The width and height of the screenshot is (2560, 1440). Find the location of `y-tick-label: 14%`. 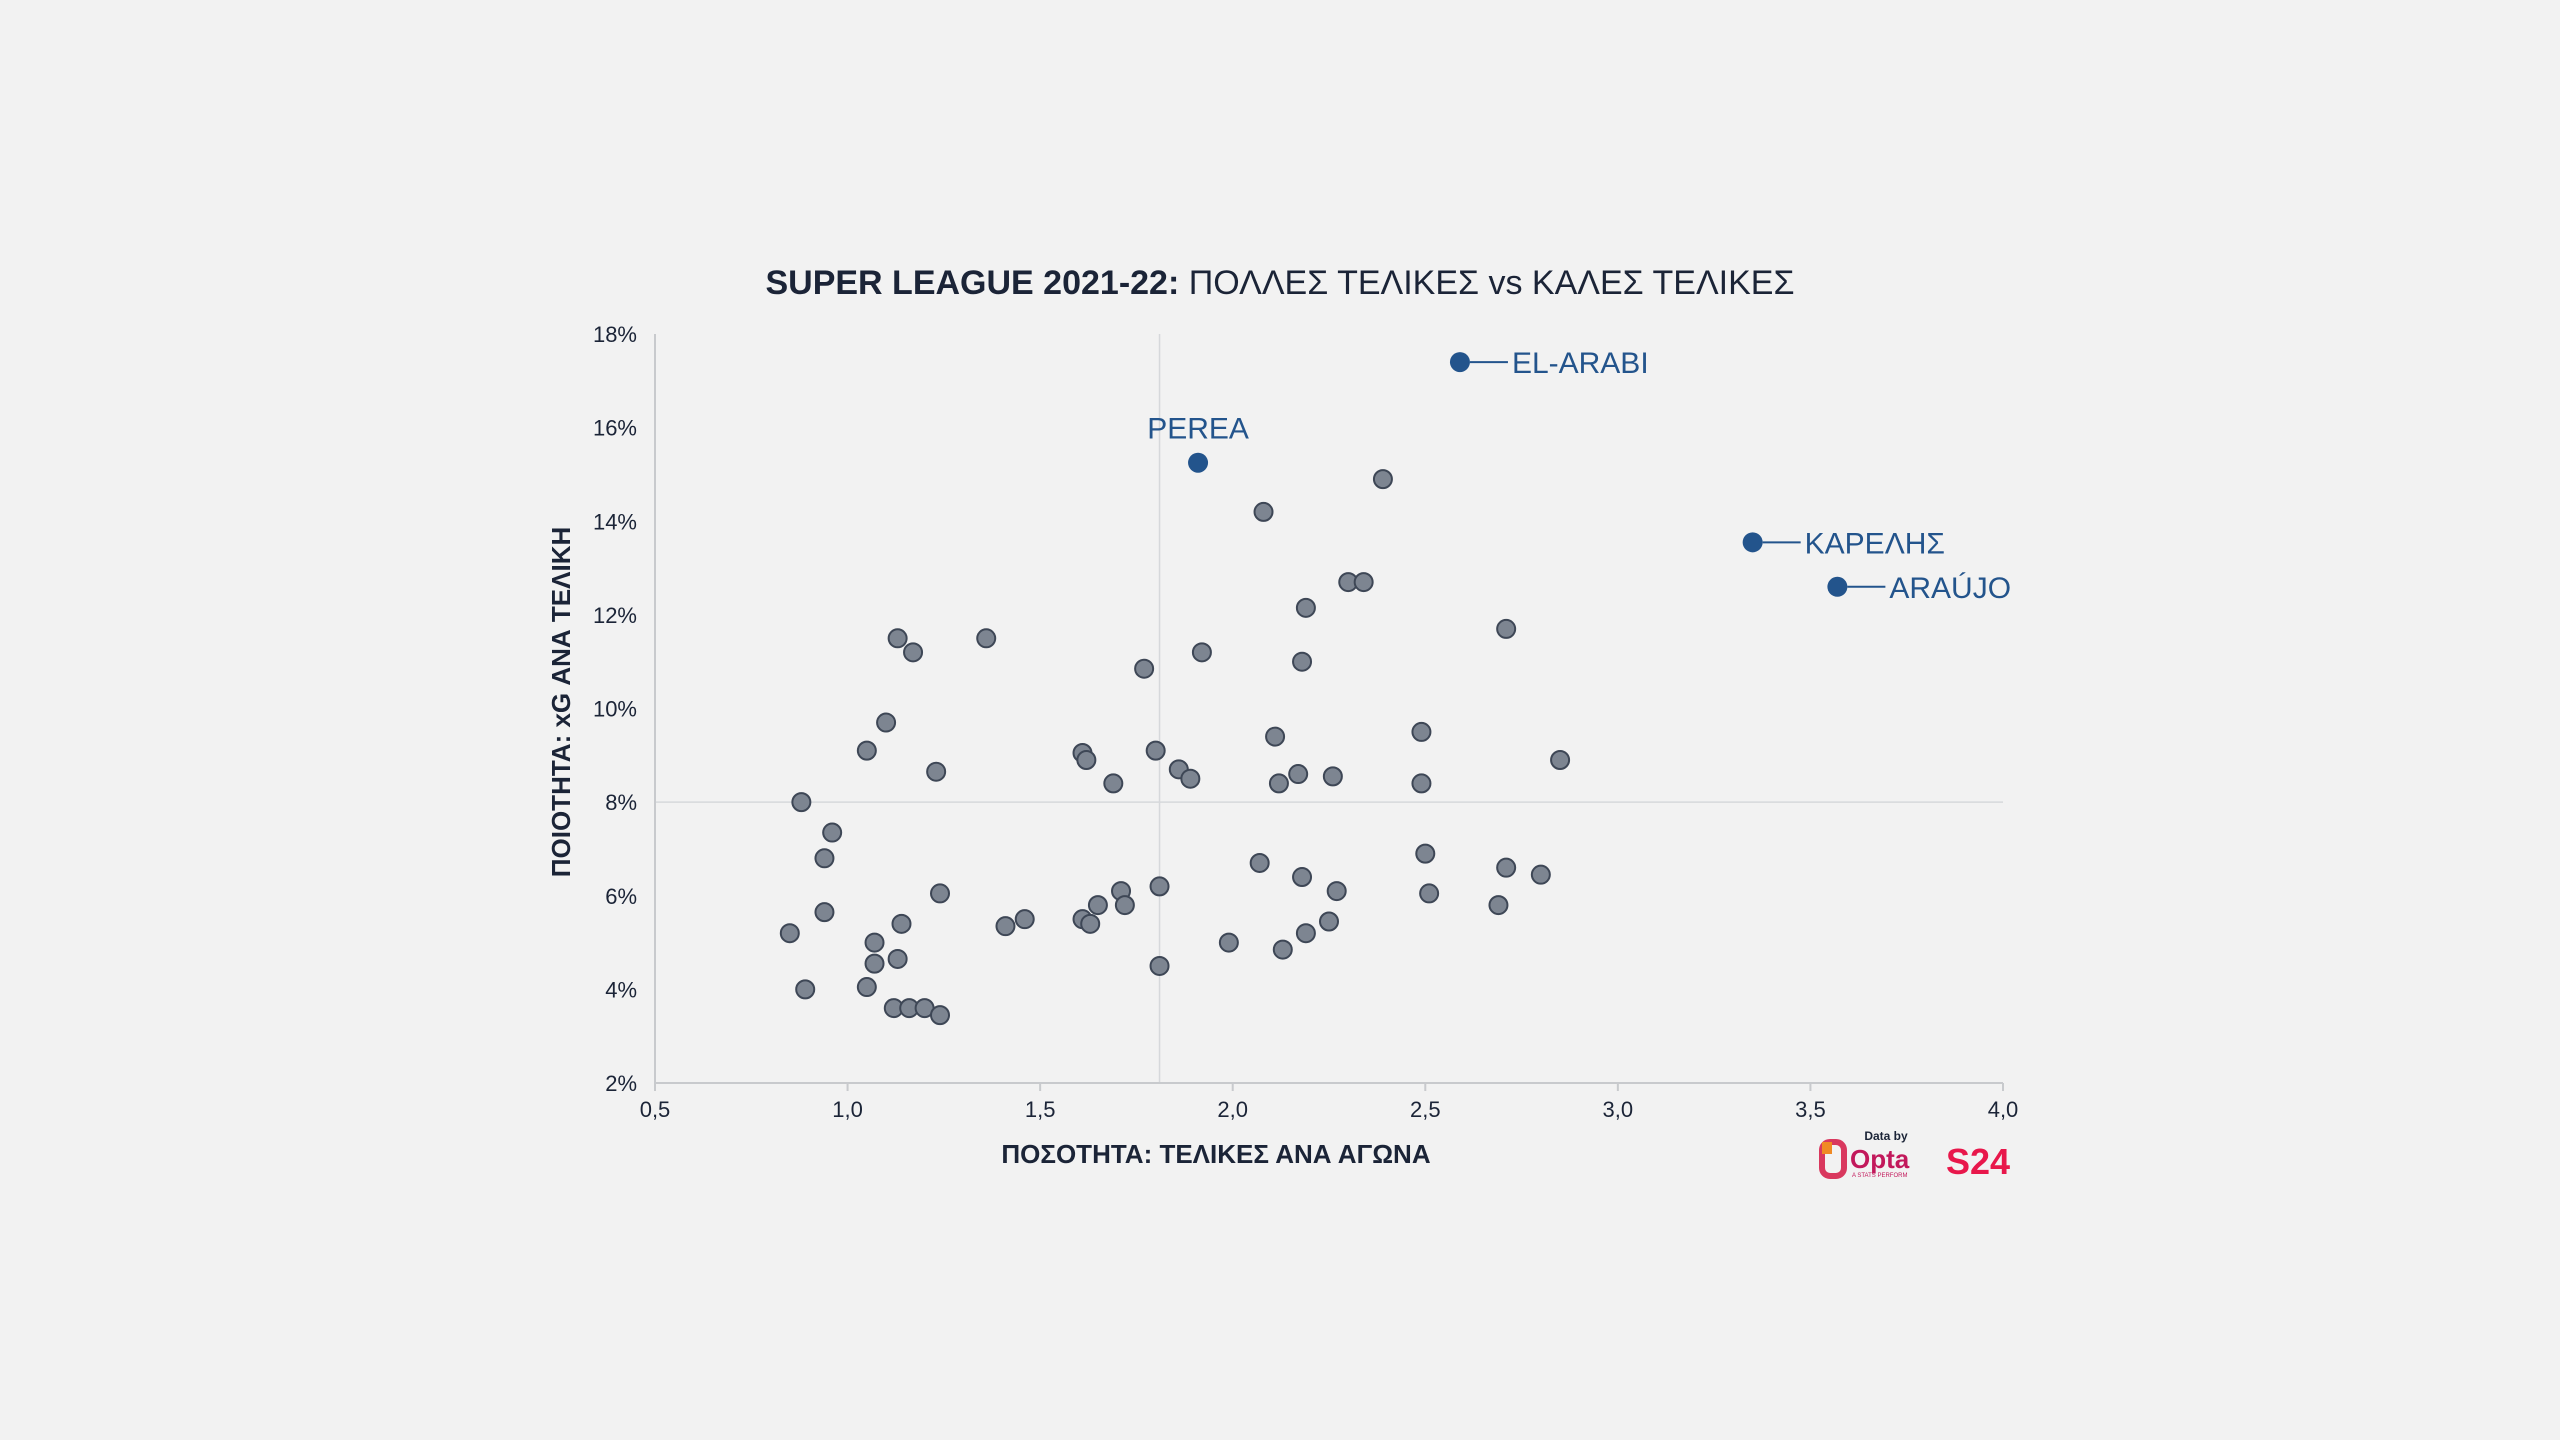

y-tick-label: 14% is located at coordinates (615, 521).